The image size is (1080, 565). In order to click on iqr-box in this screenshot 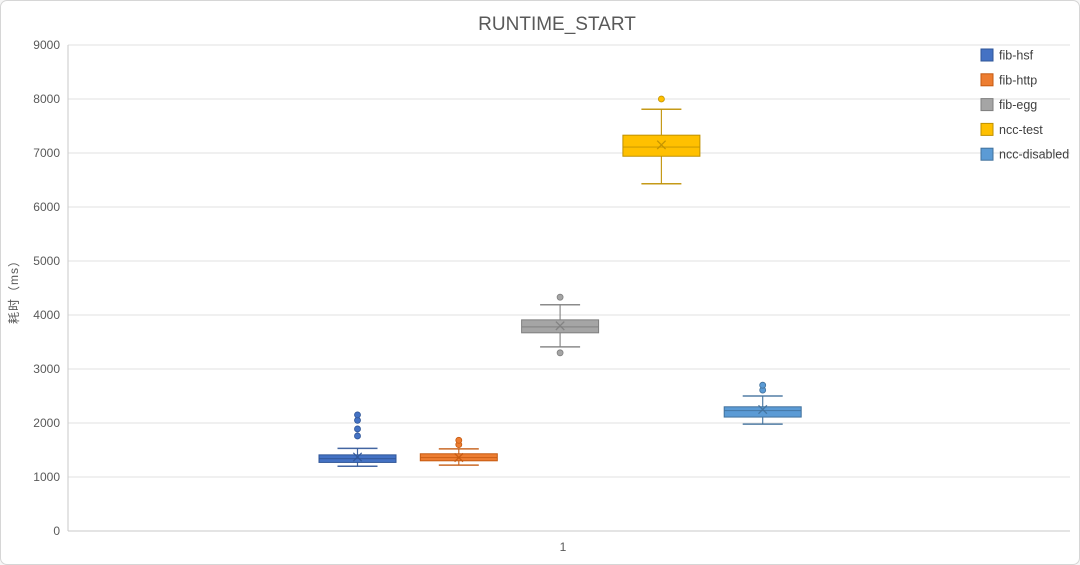, I will do `click(762, 412)`.